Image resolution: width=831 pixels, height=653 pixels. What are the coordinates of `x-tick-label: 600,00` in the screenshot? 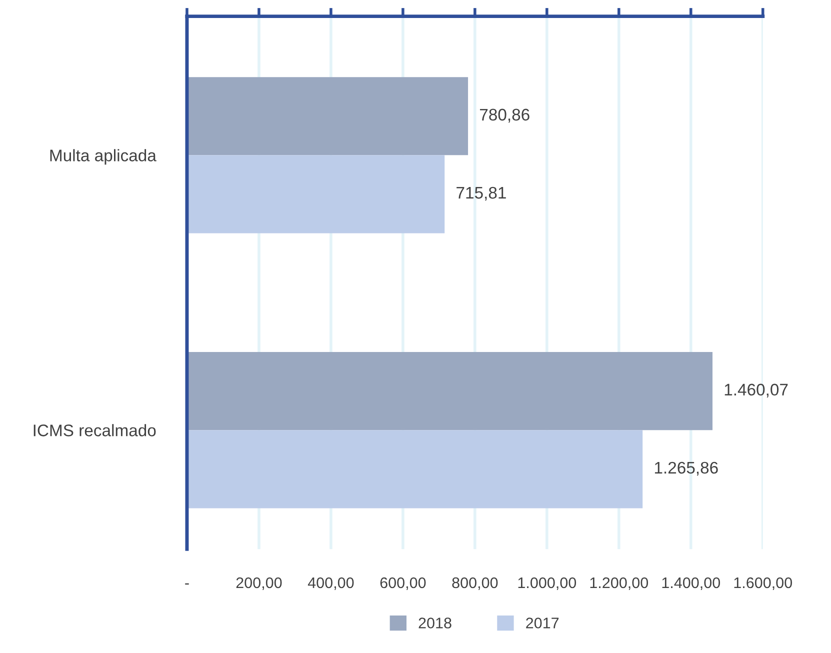 It's located at (403, 583).